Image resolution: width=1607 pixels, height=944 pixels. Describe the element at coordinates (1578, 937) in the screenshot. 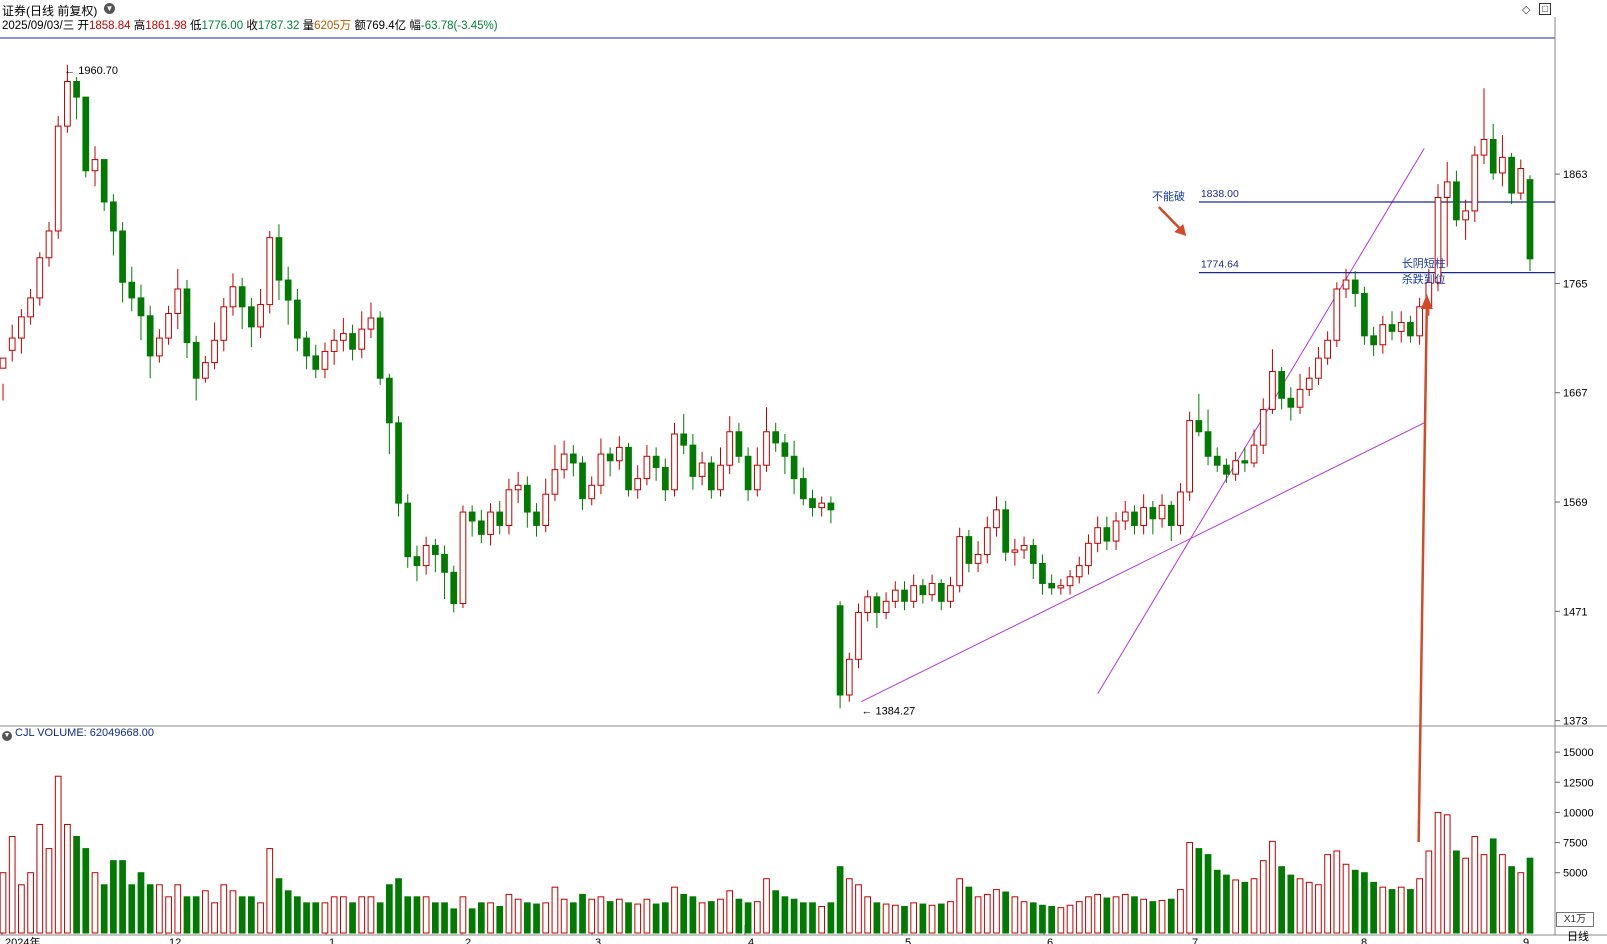

I see `period-label: 日线` at that location.